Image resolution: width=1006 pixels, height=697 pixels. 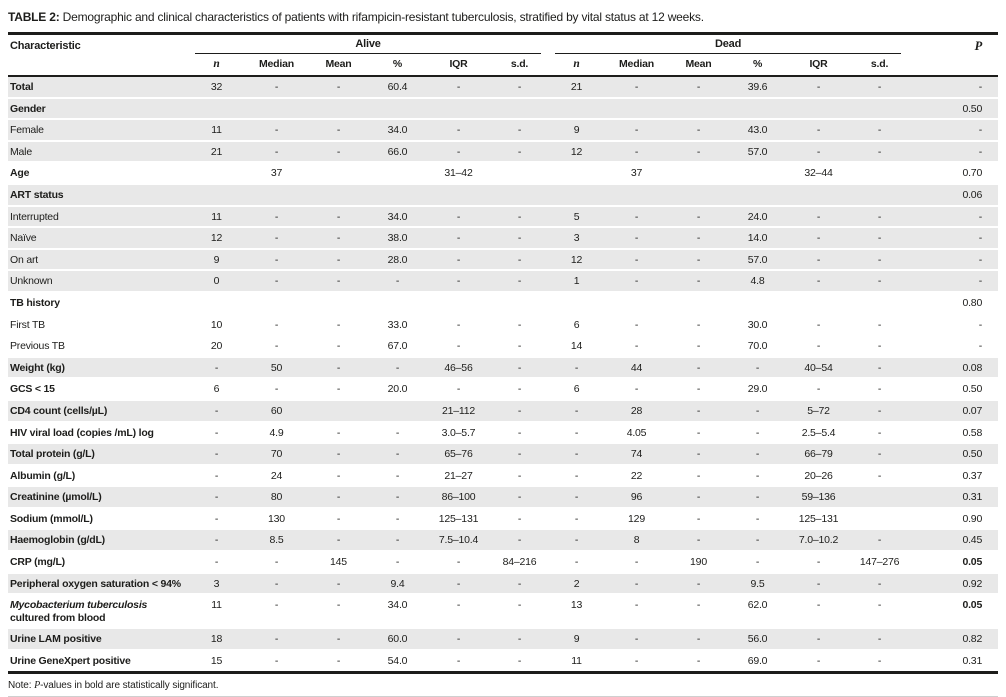 What do you see at coordinates (758, 389) in the screenshot?
I see `data-cell: 29.0` at bounding box center [758, 389].